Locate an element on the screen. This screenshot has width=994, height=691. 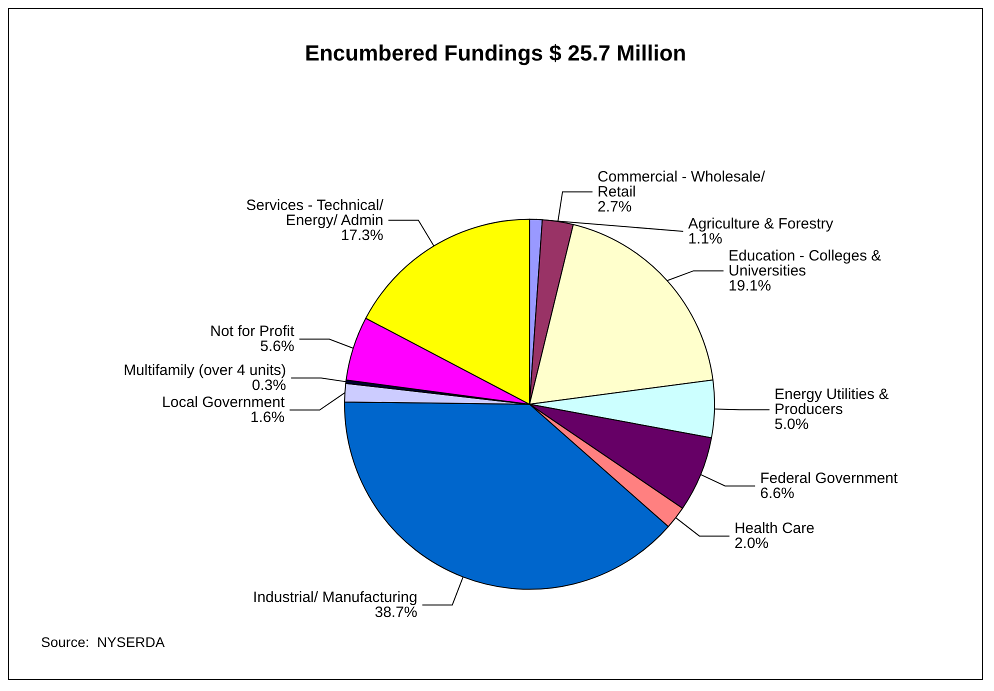
data-label: 38.7% is located at coordinates (396, 612).